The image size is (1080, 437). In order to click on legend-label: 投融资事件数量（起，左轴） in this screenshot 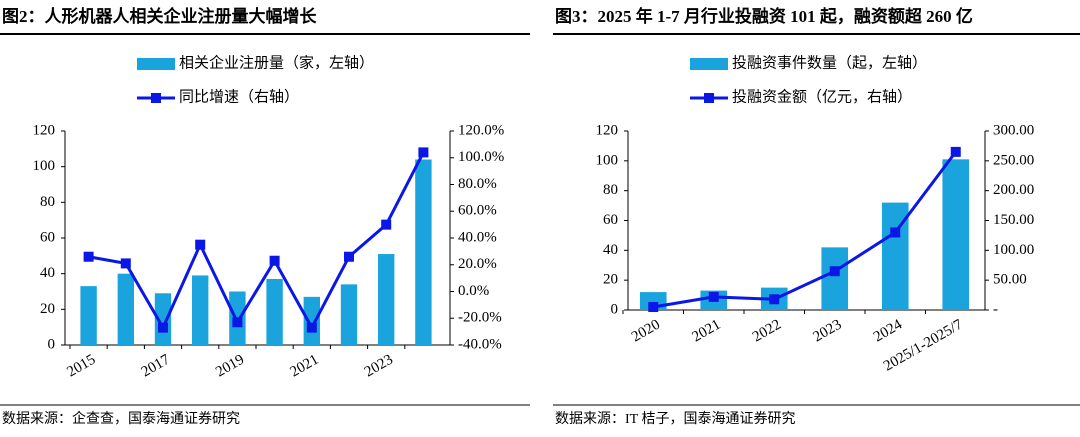, I will do `click(829, 62)`.